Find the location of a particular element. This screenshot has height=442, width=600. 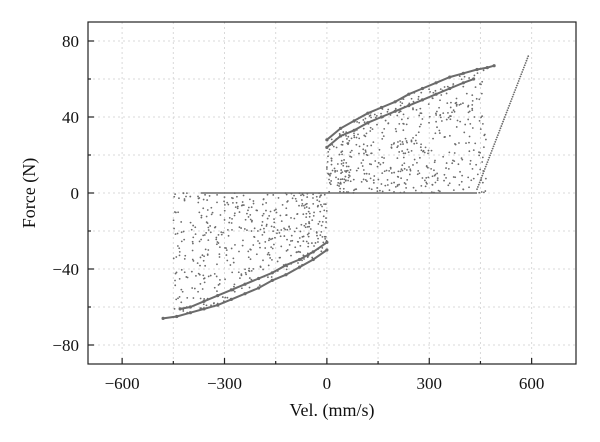

x-axis-title: Vel. (mm/s) is located at coordinates (332, 410).